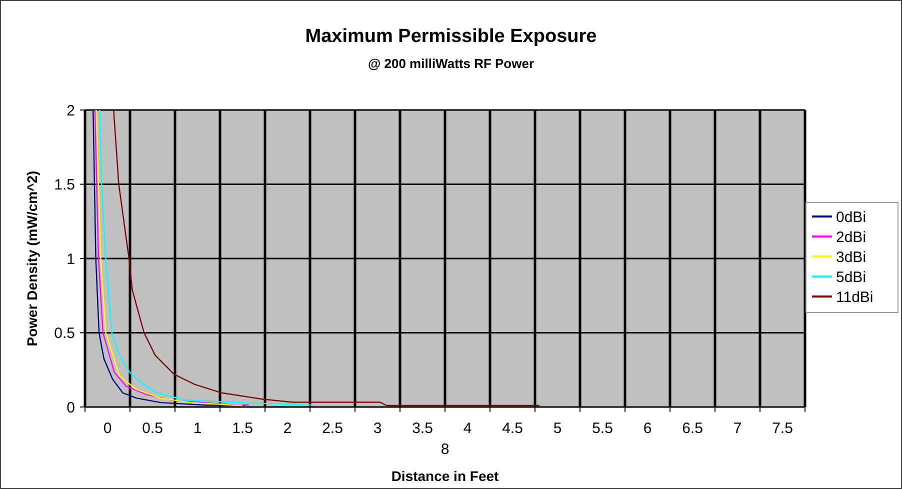  What do you see at coordinates (70, 111) in the screenshot?
I see `y-tick-label: 2` at bounding box center [70, 111].